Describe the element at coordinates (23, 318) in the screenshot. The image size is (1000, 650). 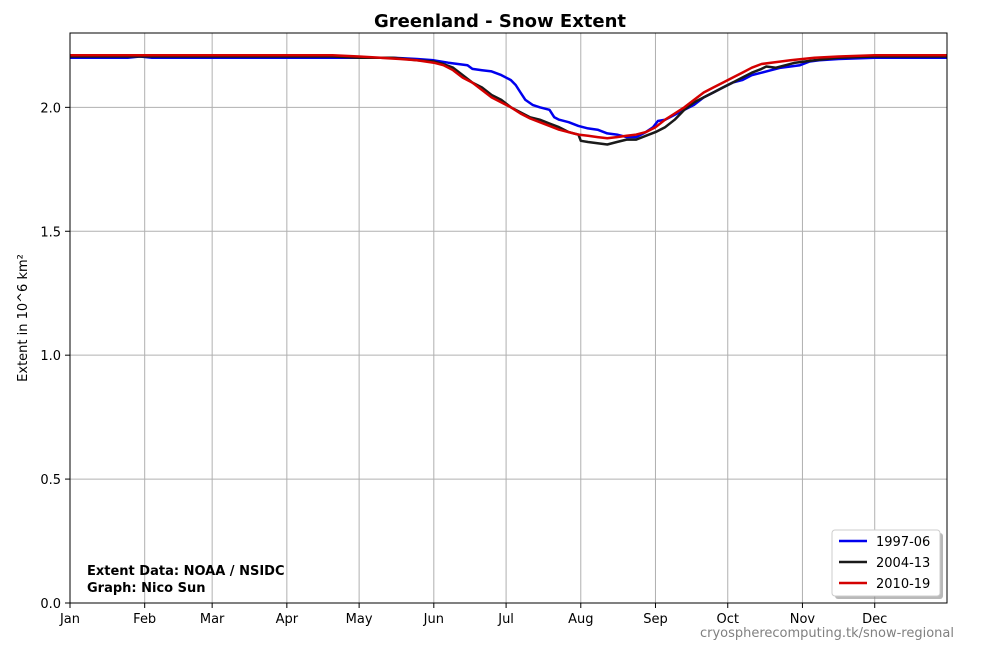
I see `y-axis-label: Extent in 10^6 km²` at that location.